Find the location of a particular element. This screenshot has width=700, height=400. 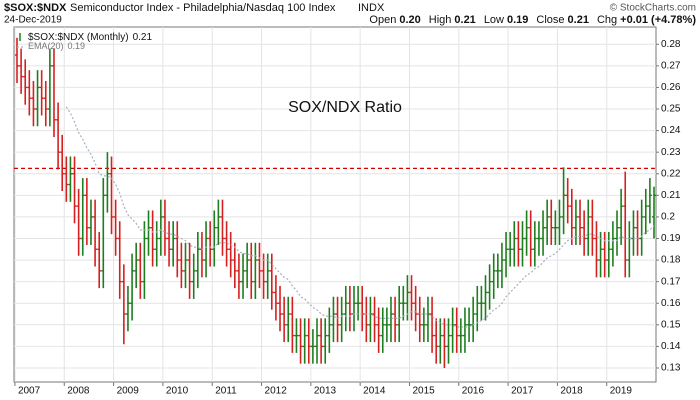

x-tick-label: 2019 is located at coordinates (621, 391).